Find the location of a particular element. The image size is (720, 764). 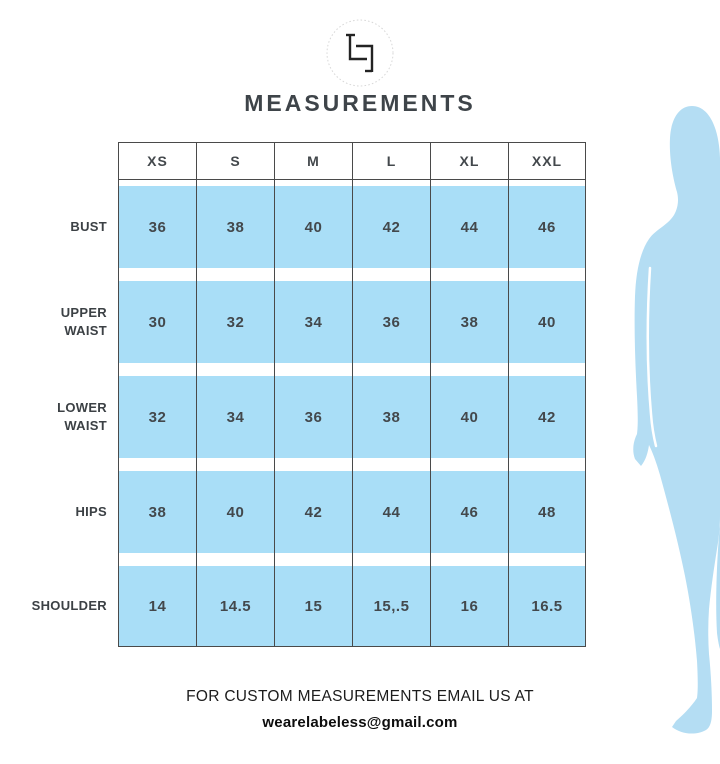

row-label: LOWER WAIST is located at coordinates (82, 416).